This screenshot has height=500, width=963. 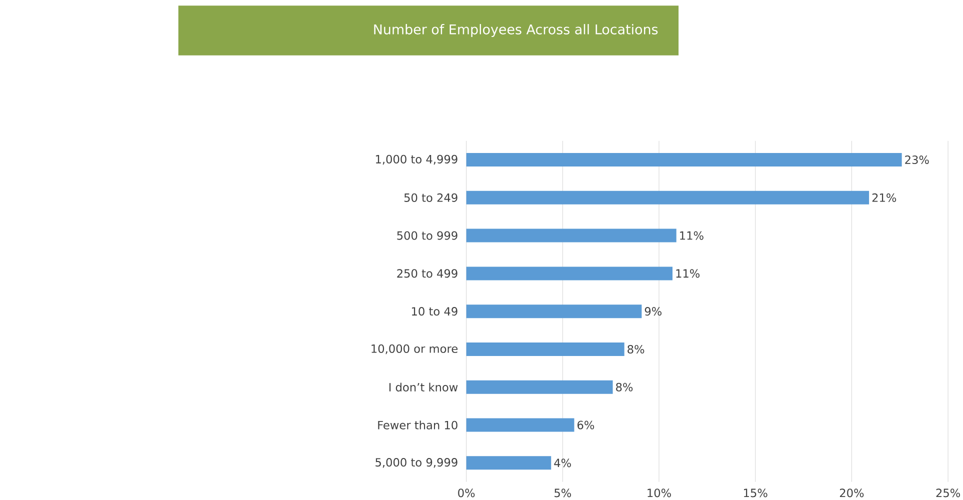 What do you see at coordinates (431, 198) in the screenshot?
I see `y-tick-label: 50 to 249` at bounding box center [431, 198].